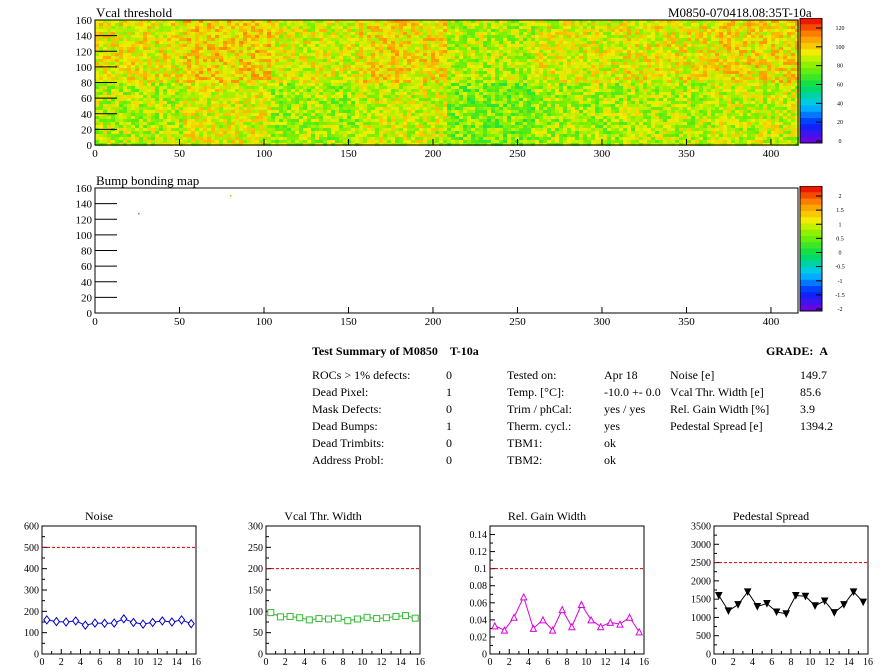  I want to click on y-tick-label: 300, so click(31, 591).